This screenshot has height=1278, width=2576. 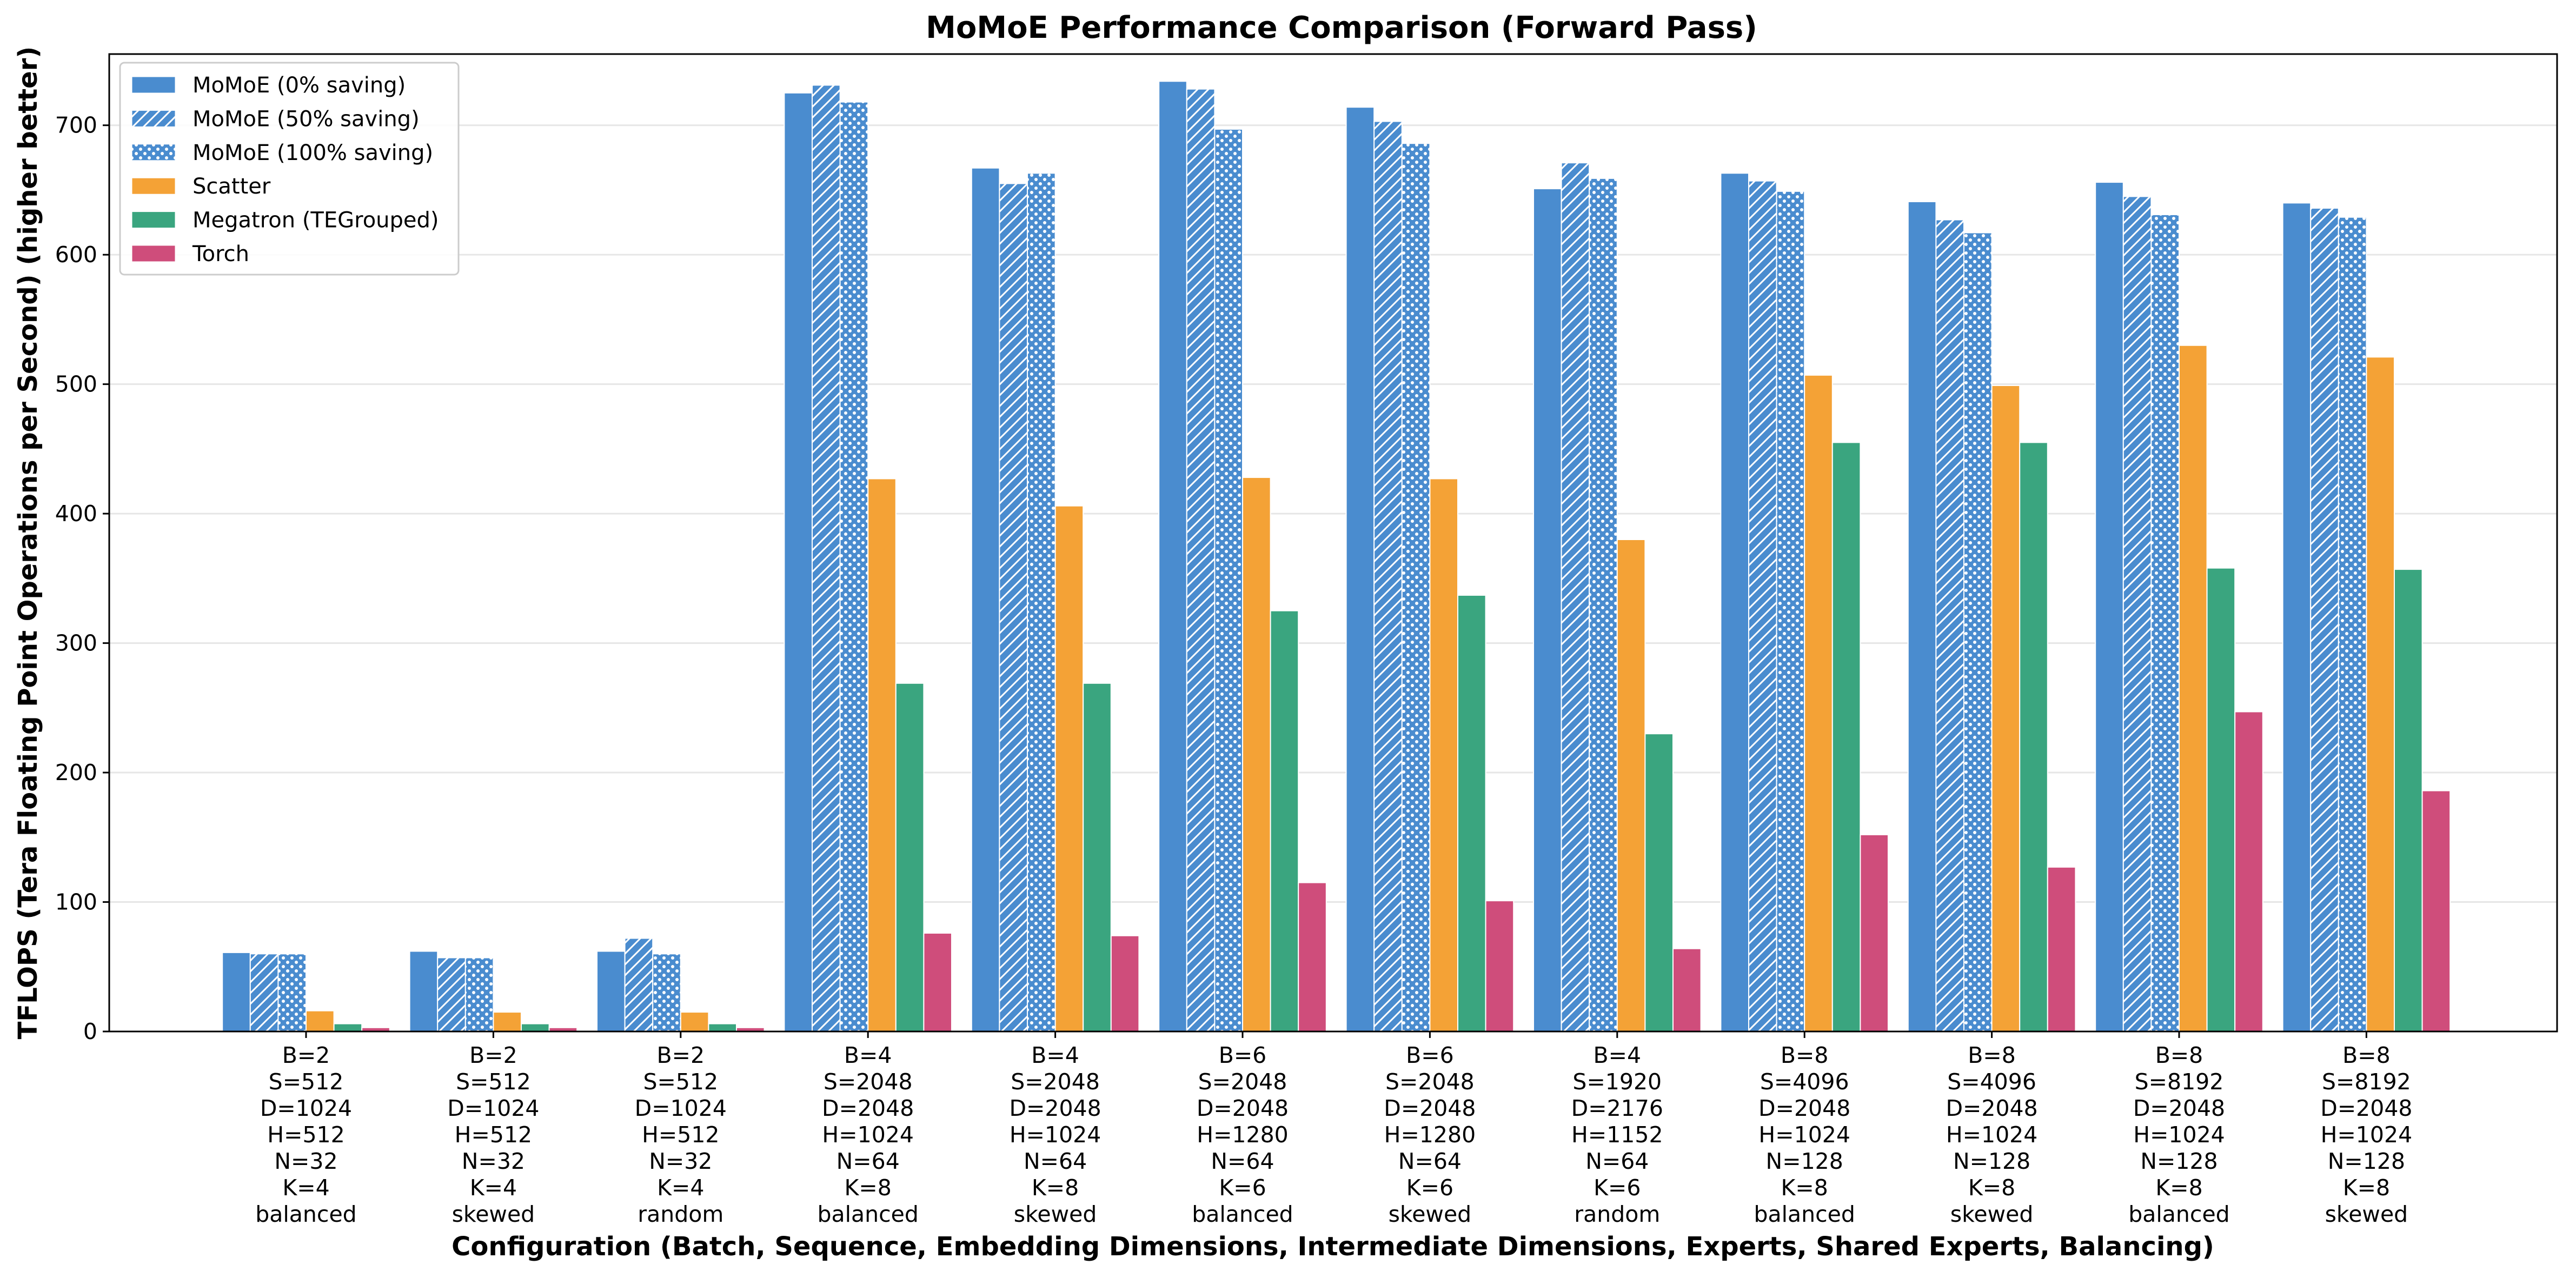 What do you see at coordinates (76, 902) in the screenshot?
I see `y-tick-label: 100` at bounding box center [76, 902].